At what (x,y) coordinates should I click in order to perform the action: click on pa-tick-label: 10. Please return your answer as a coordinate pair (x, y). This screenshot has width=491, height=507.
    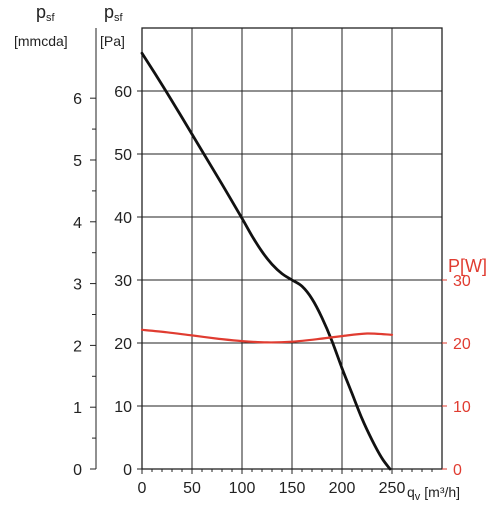
    Looking at the image, I should click on (123, 407).